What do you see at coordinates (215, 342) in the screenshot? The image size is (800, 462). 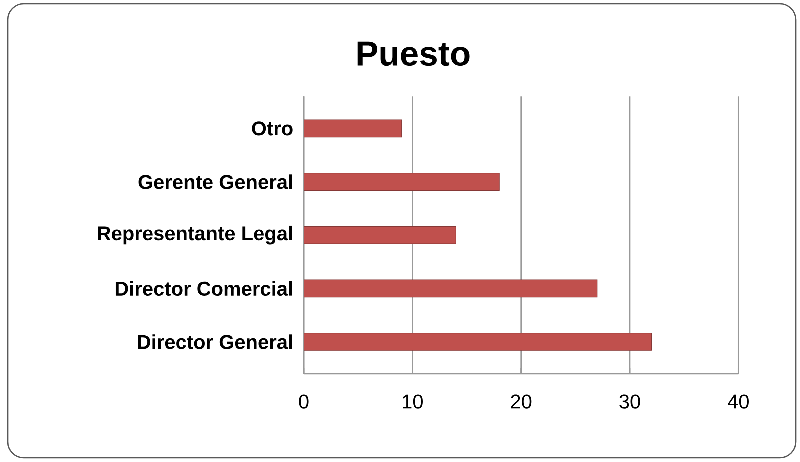 I see `y-tick-label: Director General` at bounding box center [215, 342].